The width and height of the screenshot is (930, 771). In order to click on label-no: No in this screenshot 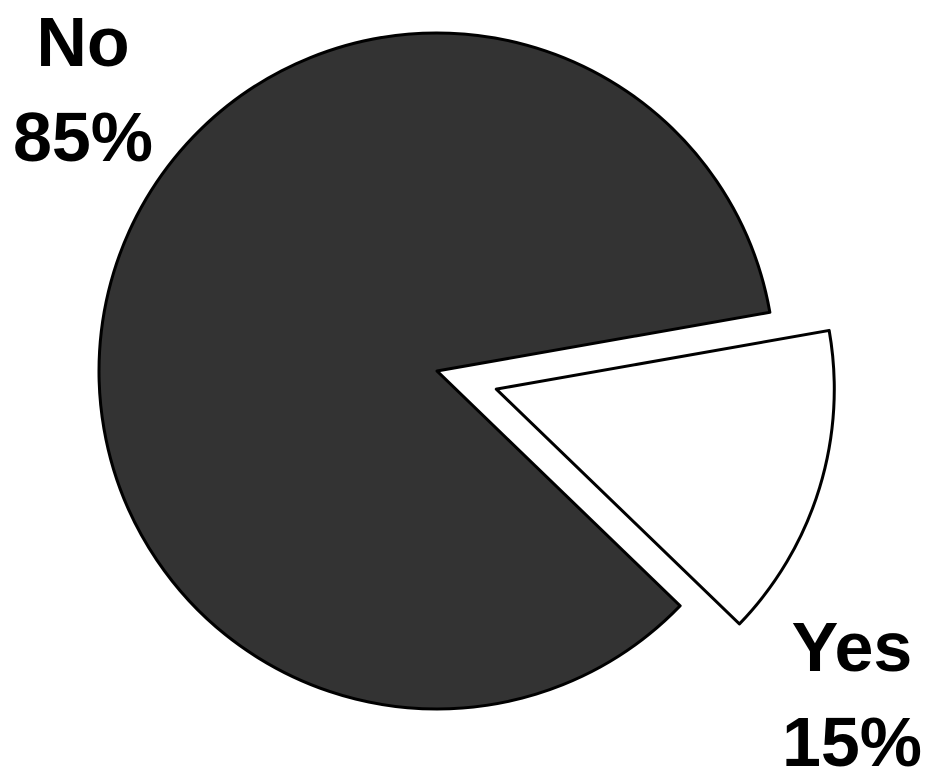, I will do `click(82, 42)`.